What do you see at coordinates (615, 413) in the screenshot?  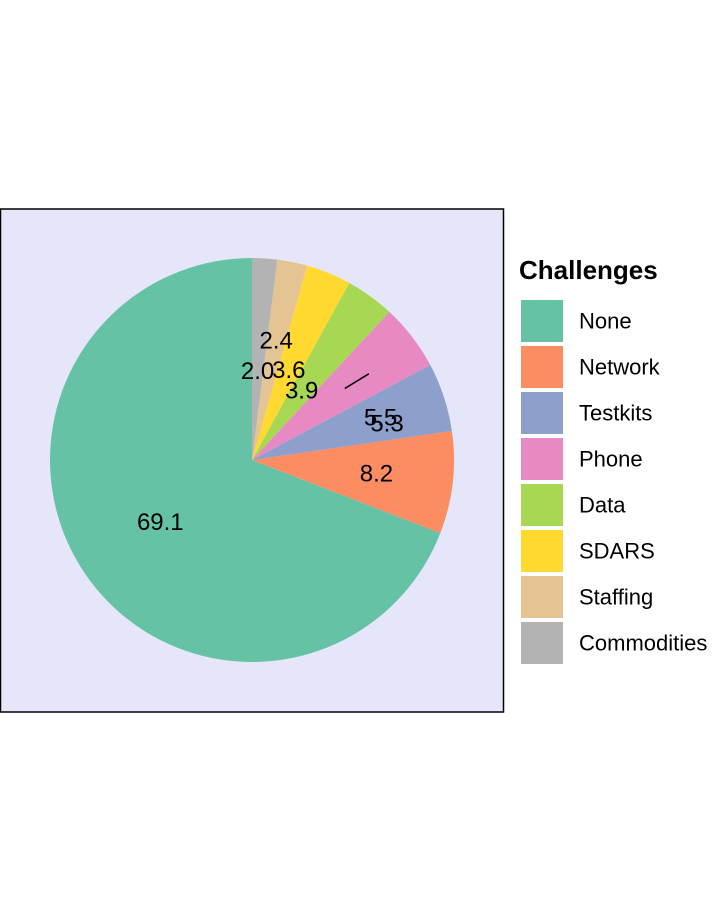 I see `legend-label: Testkits` at bounding box center [615, 413].